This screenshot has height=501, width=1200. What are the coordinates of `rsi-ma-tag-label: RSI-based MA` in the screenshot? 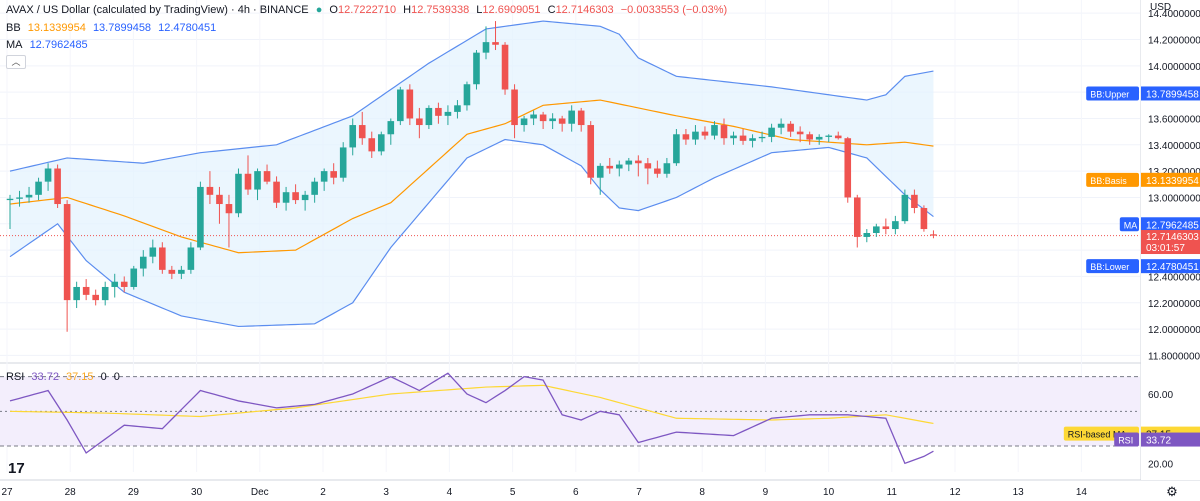 It's located at (1097, 435).